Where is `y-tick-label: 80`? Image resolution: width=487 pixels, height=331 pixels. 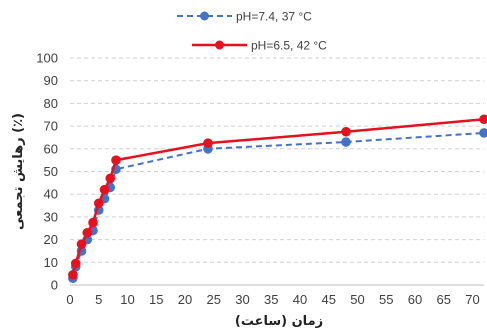
y-tick-label: 80 is located at coordinates (51, 103).